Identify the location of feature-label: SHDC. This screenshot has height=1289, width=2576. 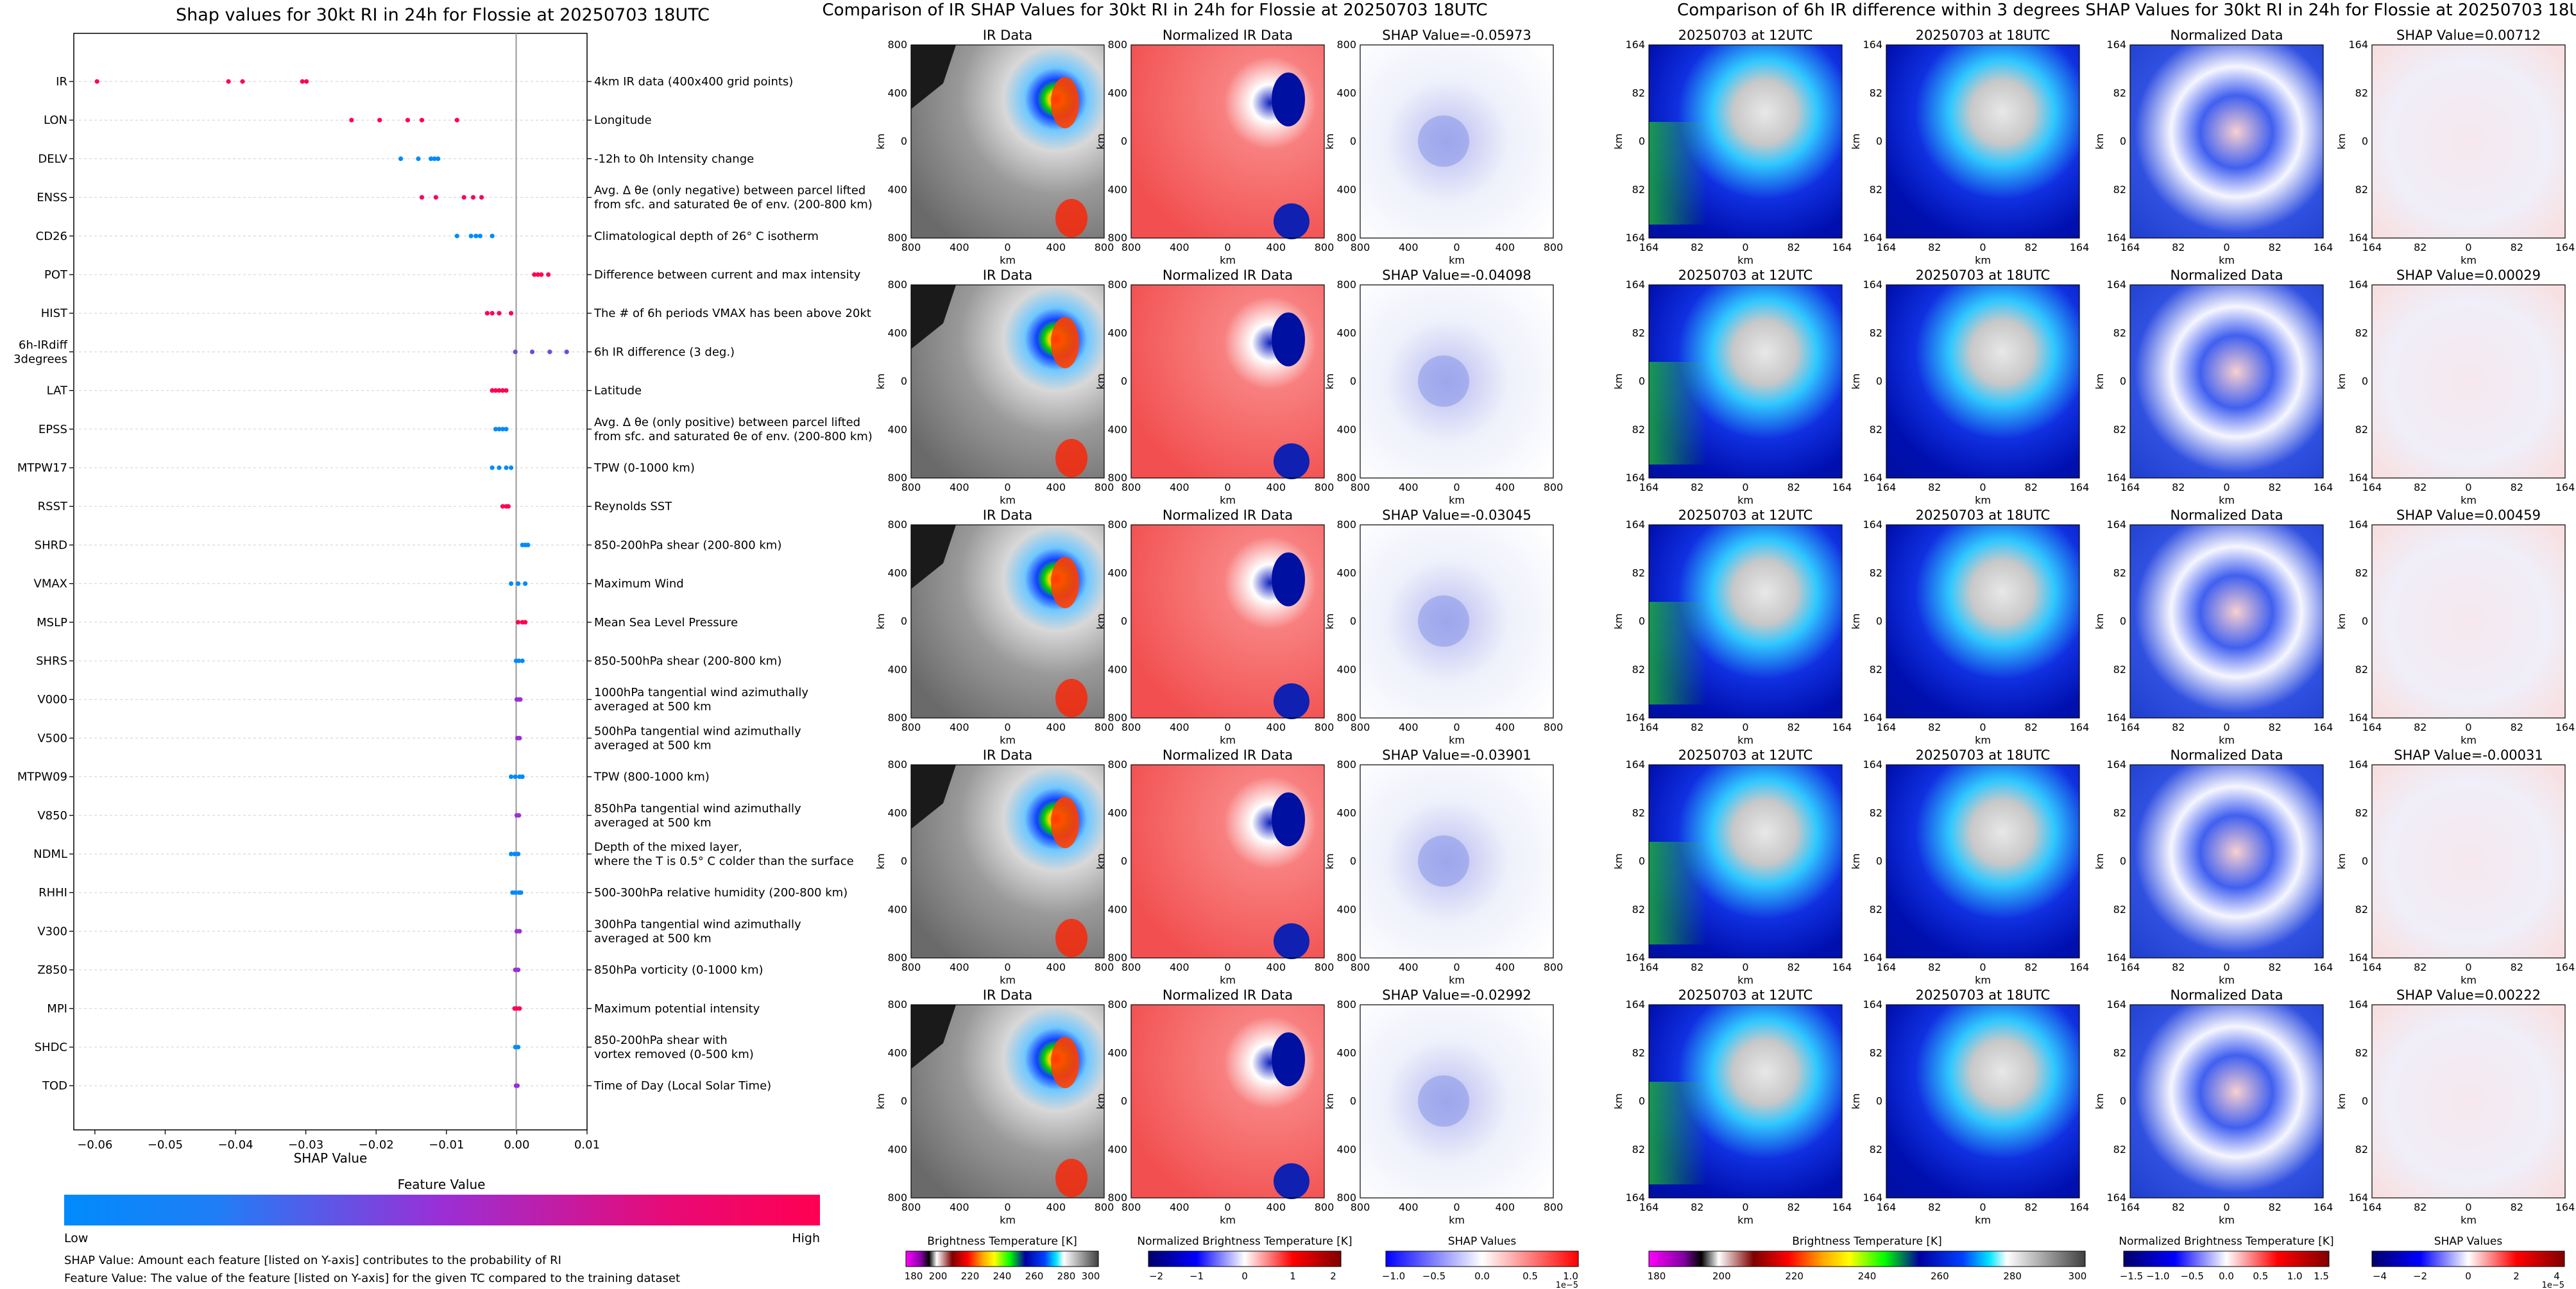
(51, 1047).